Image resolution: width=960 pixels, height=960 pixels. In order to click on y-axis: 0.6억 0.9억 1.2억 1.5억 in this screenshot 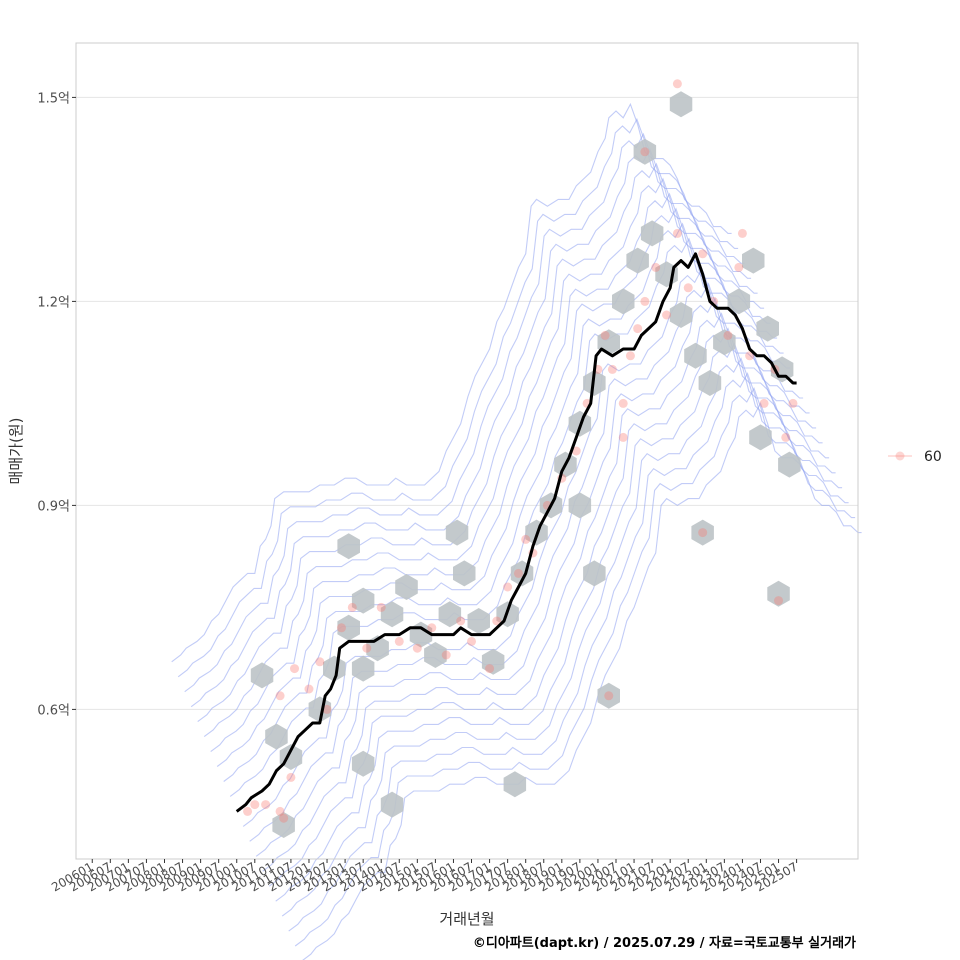, I will do `click(56, 404)`.